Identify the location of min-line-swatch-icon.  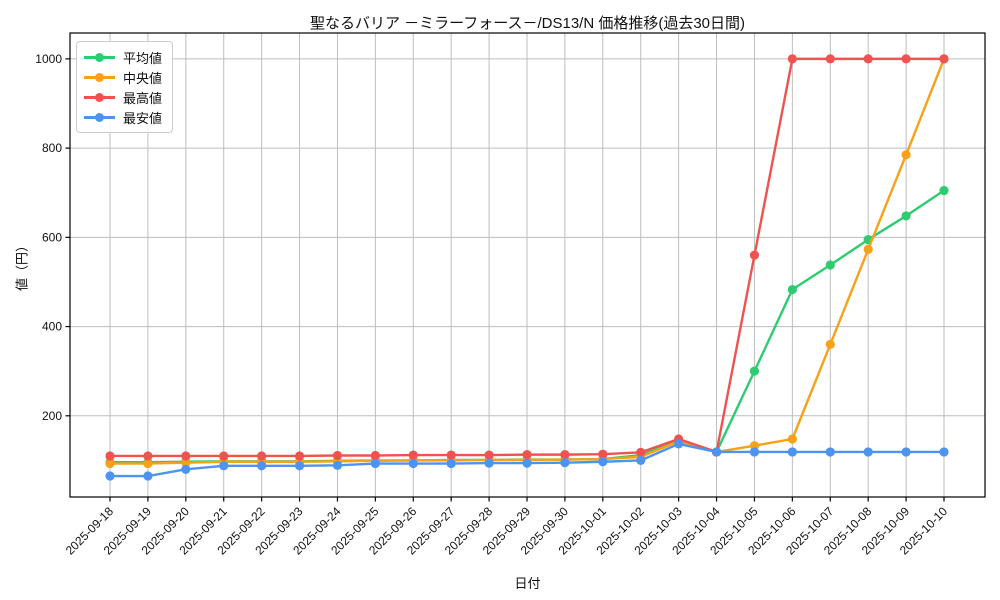
(99, 117).